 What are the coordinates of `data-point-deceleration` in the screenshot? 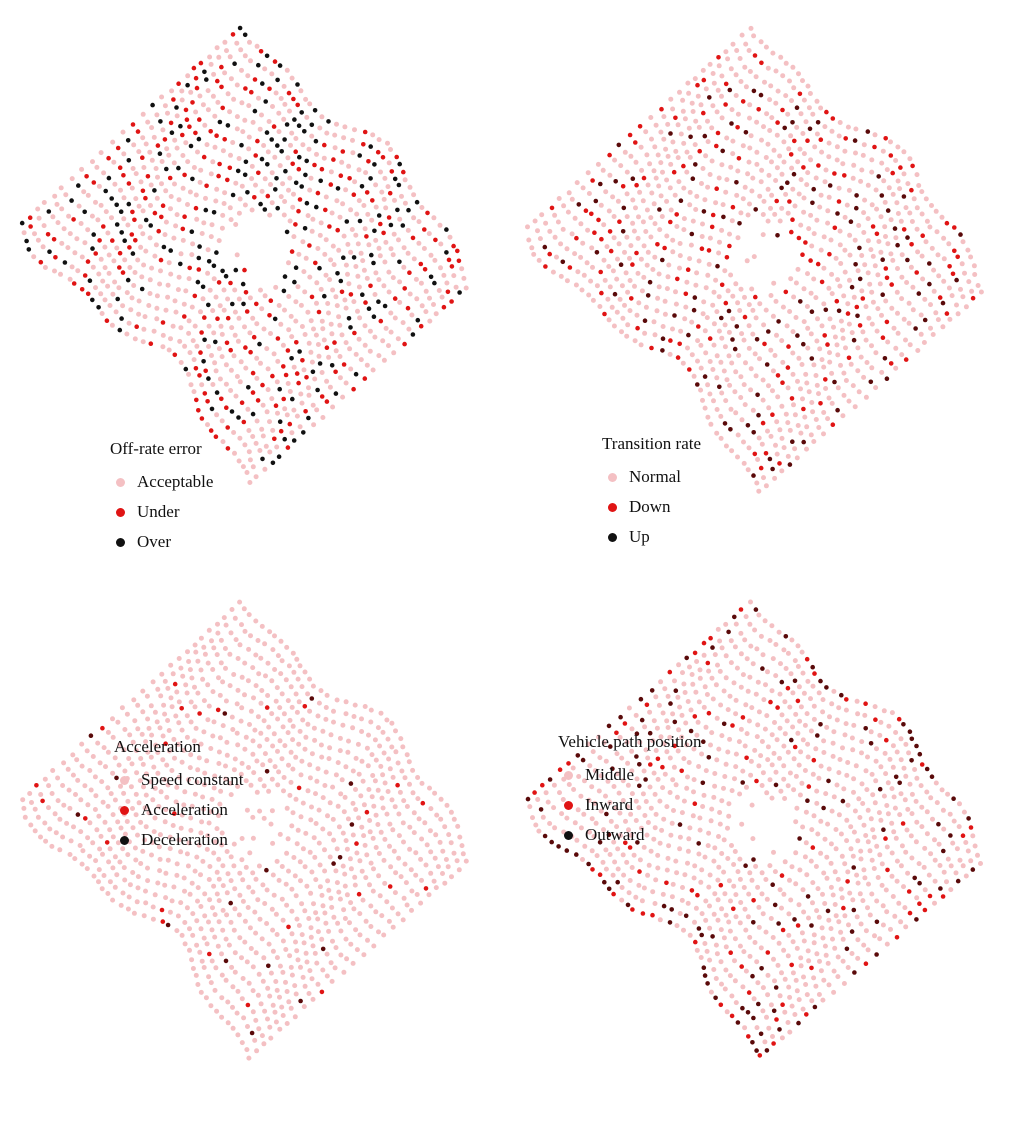 It's located at (116, 778).